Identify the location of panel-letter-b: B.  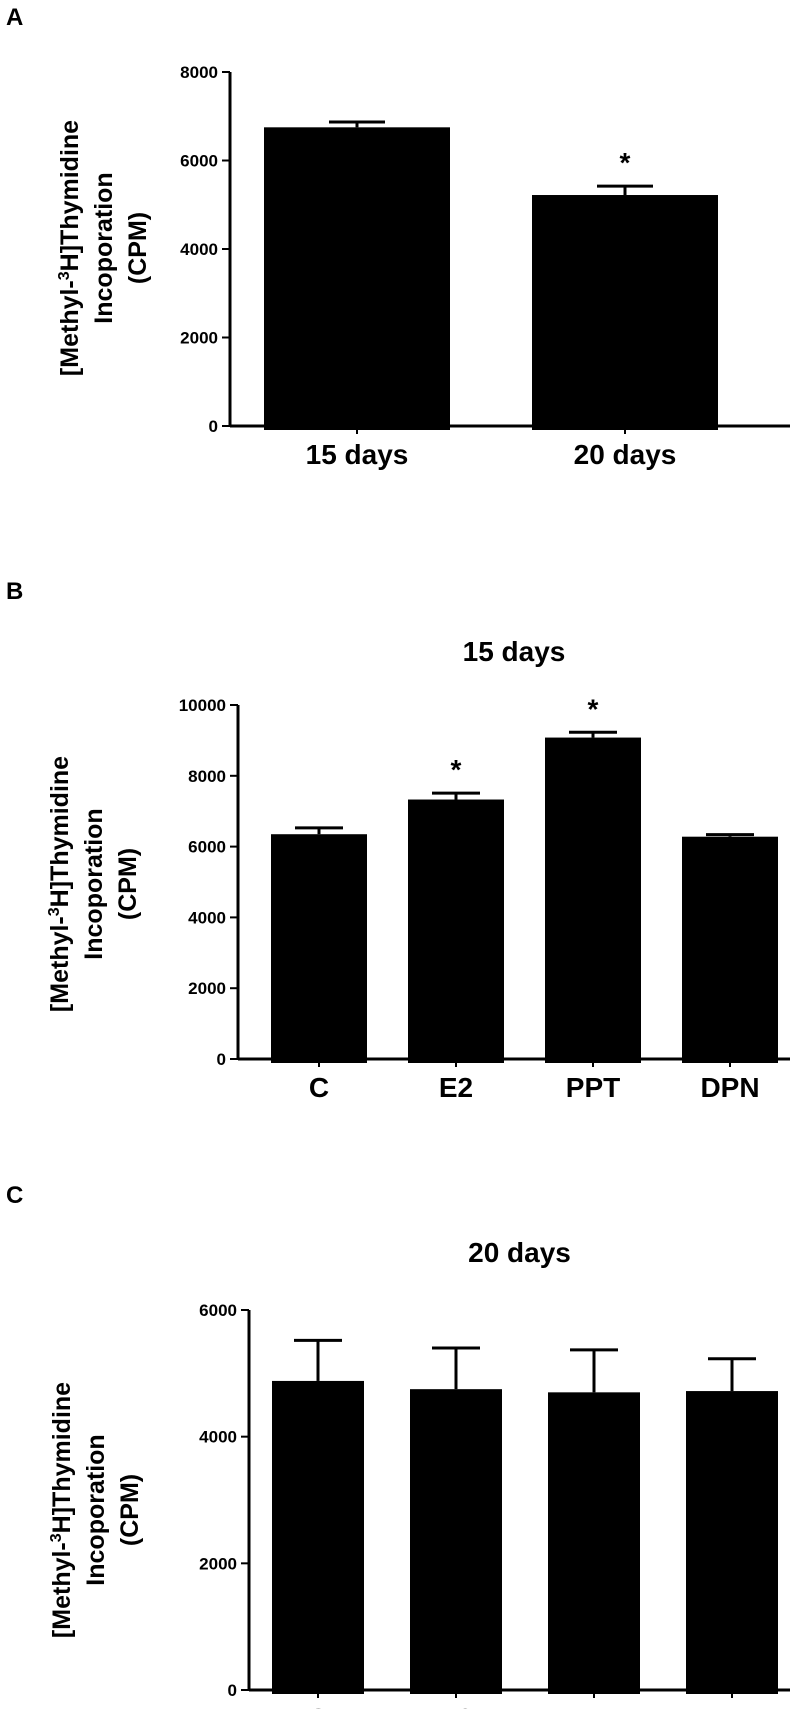
(15, 591).